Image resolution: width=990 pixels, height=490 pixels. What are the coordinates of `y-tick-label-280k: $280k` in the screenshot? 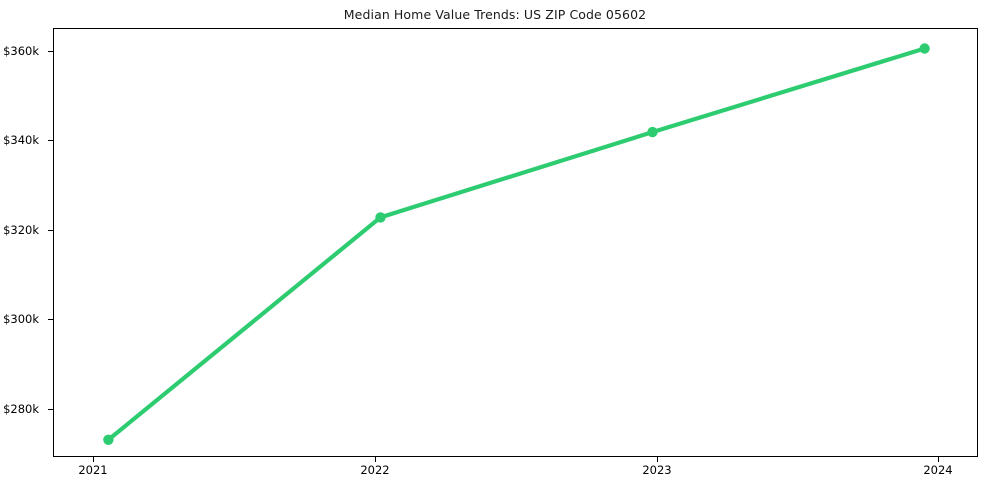 It's located at (21, 409).